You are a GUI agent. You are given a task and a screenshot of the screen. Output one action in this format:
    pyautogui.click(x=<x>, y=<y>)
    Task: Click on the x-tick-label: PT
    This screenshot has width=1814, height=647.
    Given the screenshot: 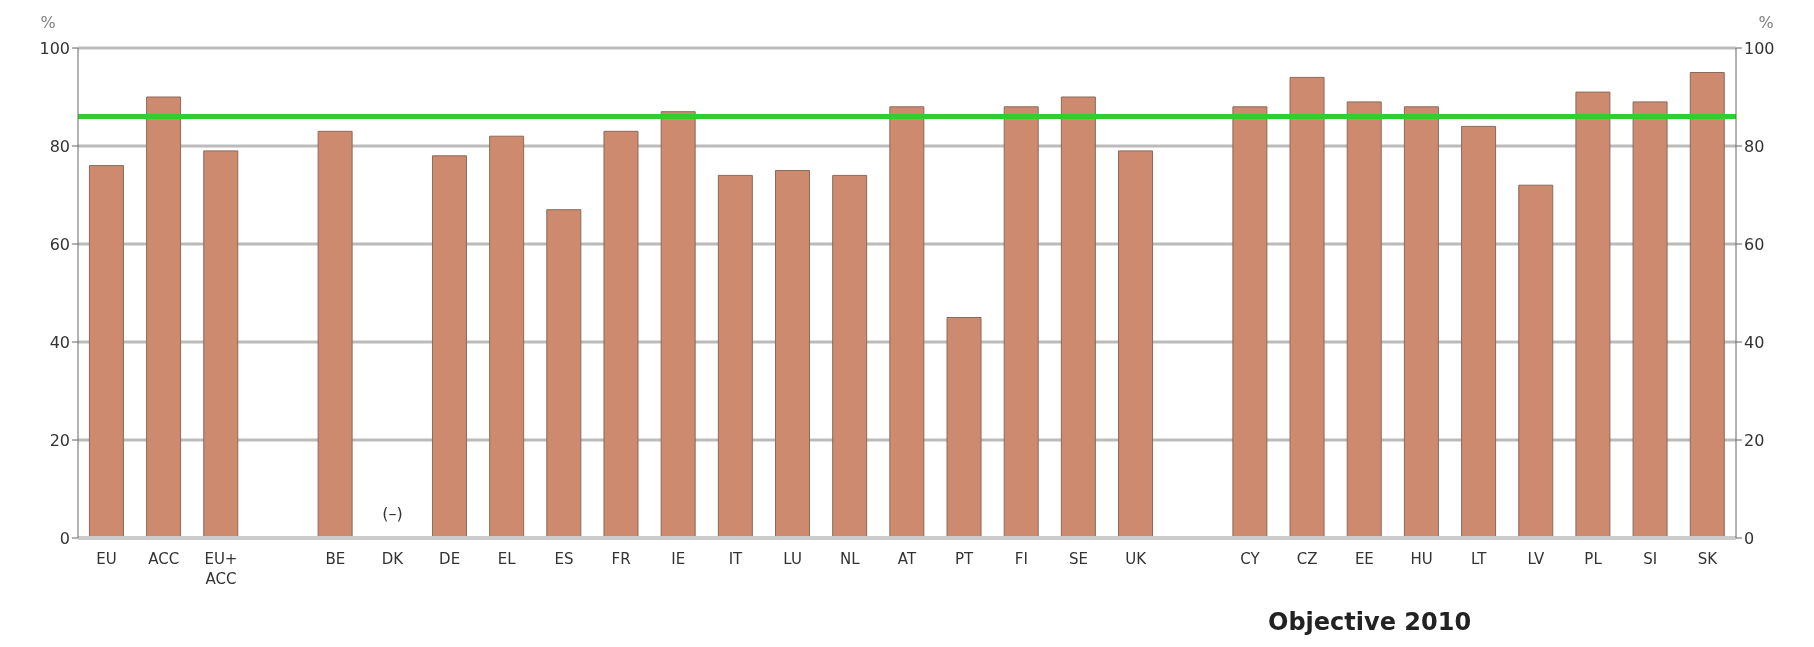 What is the action you would take?
    pyautogui.click(x=965, y=559)
    